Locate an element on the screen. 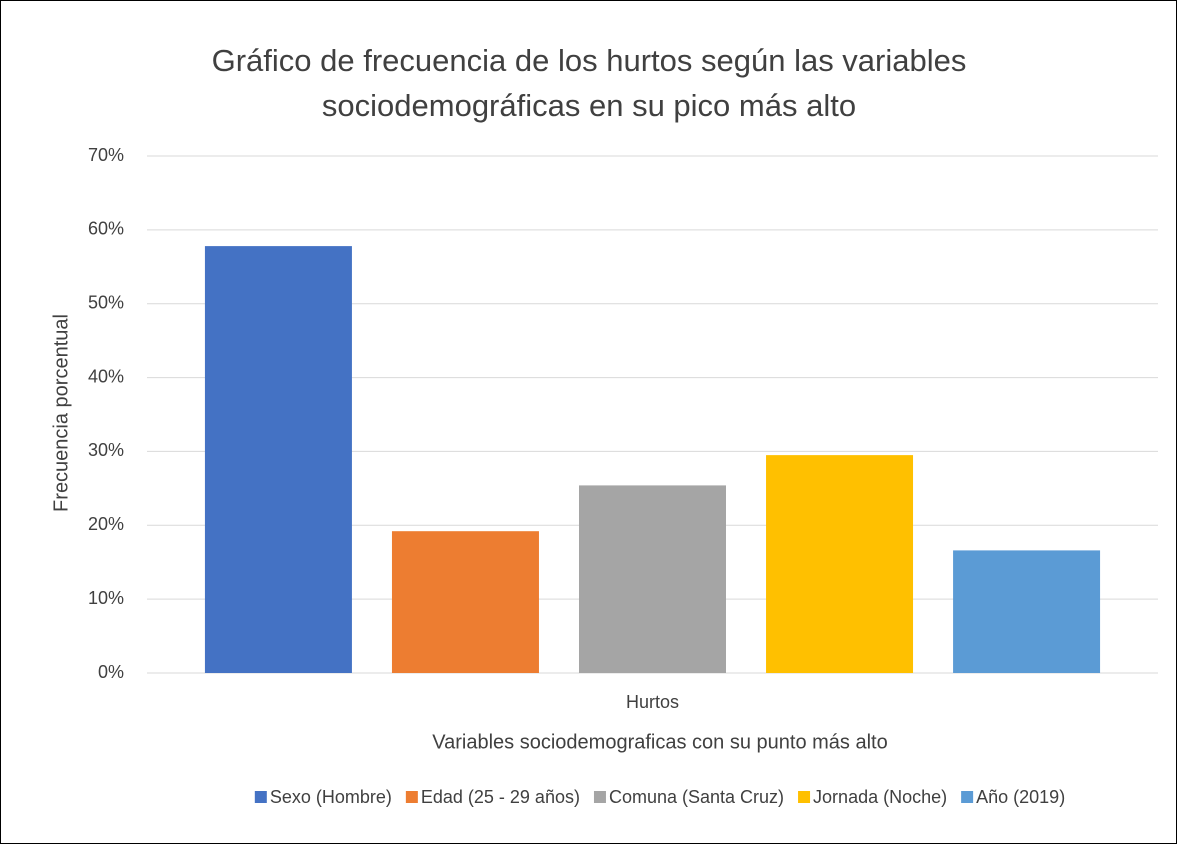 This screenshot has height=844, width=1178. legend-label: Comuna (Santa Cruz) is located at coordinates (696, 797).